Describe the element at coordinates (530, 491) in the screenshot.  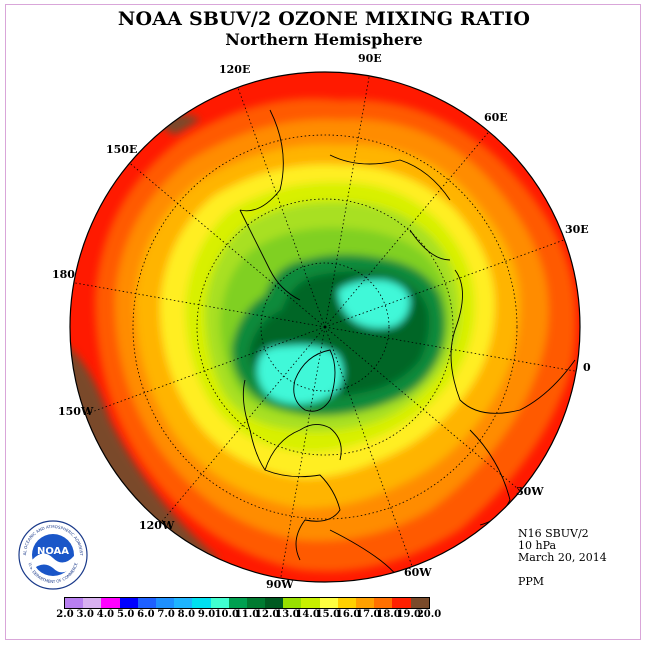
I see `longitude-label-30w: 30W` at that location.